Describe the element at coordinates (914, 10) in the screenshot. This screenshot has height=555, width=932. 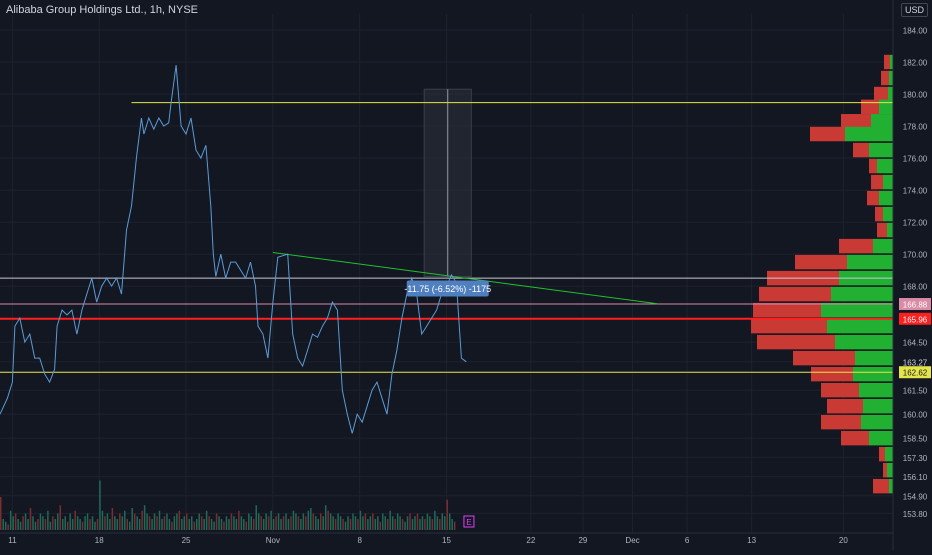
I see `currency-button: USD` at that location.